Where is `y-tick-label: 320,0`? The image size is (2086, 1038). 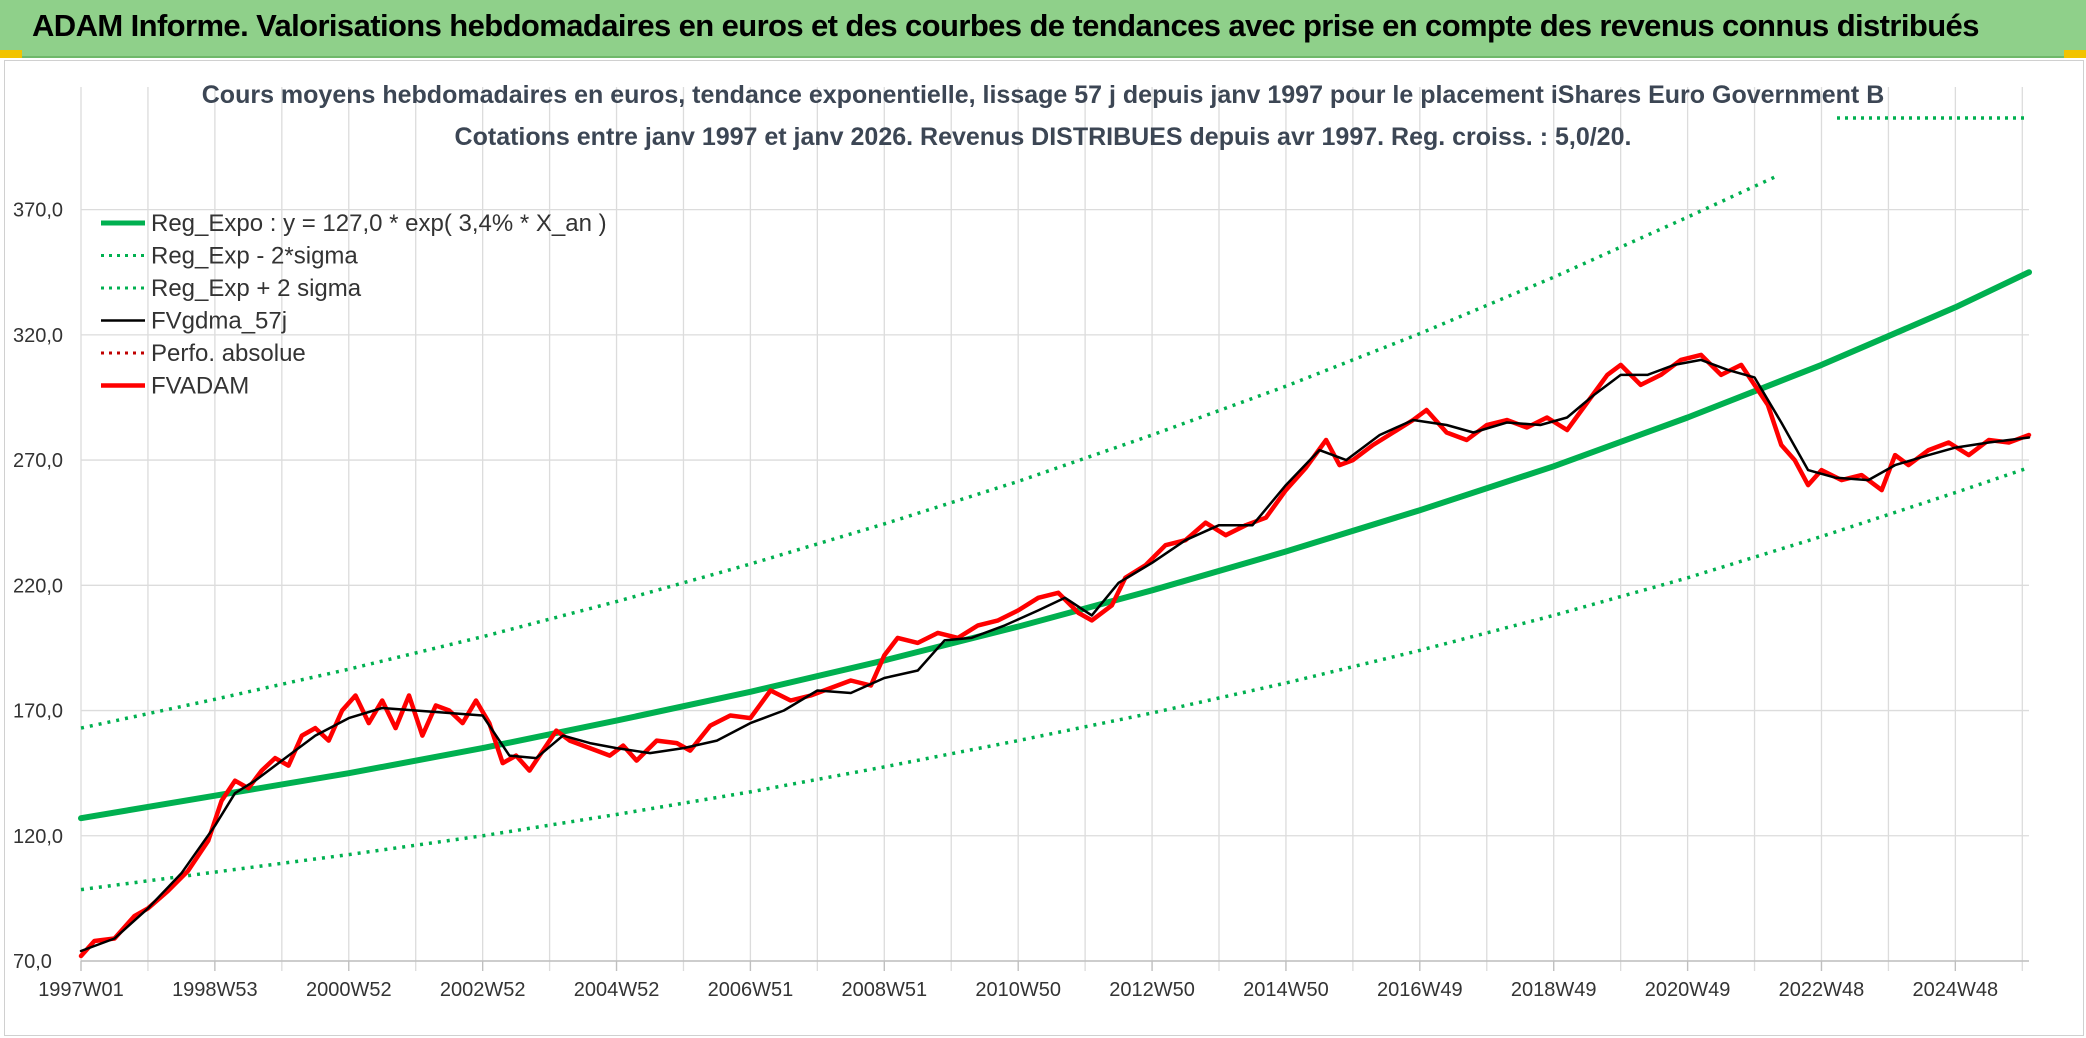
y-tick-label: 320,0 is located at coordinates (38, 336).